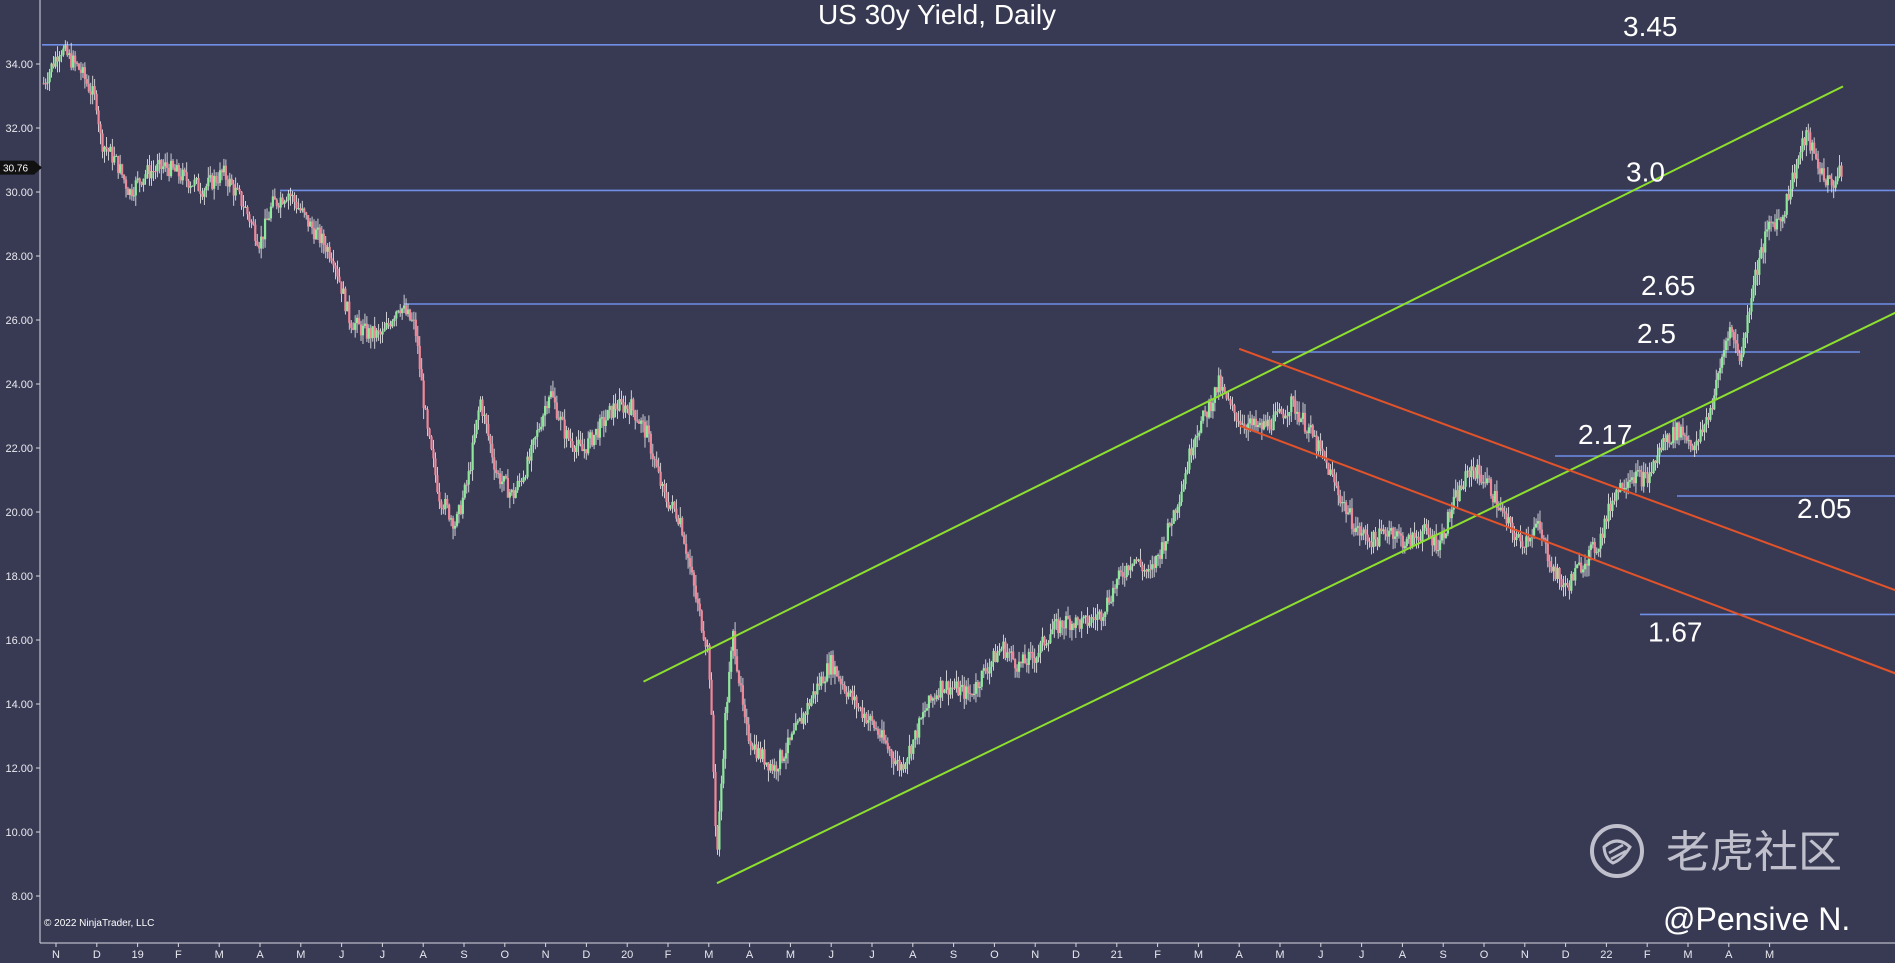  I want to click on x-tick-label: S, so click(953, 955).